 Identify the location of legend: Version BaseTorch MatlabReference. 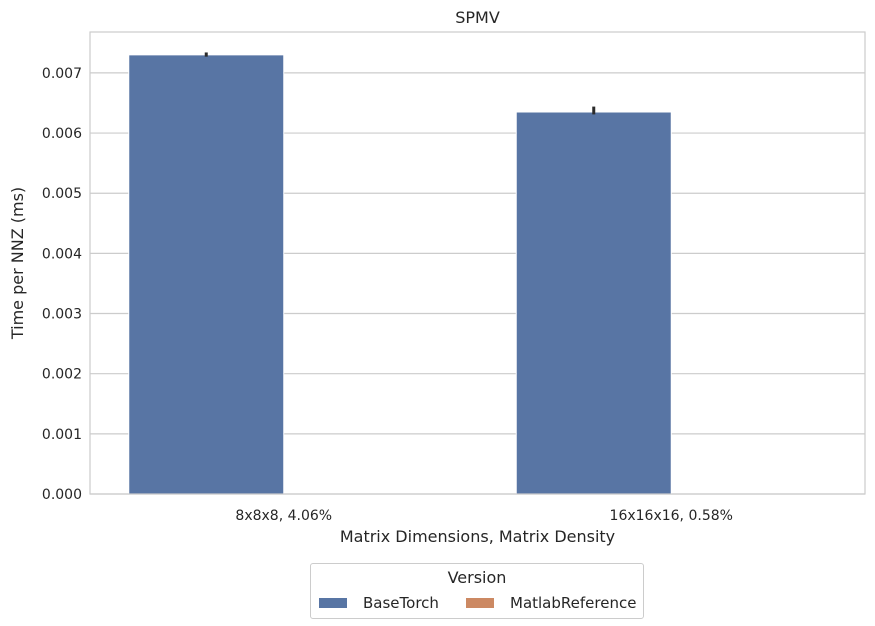
(477, 591).